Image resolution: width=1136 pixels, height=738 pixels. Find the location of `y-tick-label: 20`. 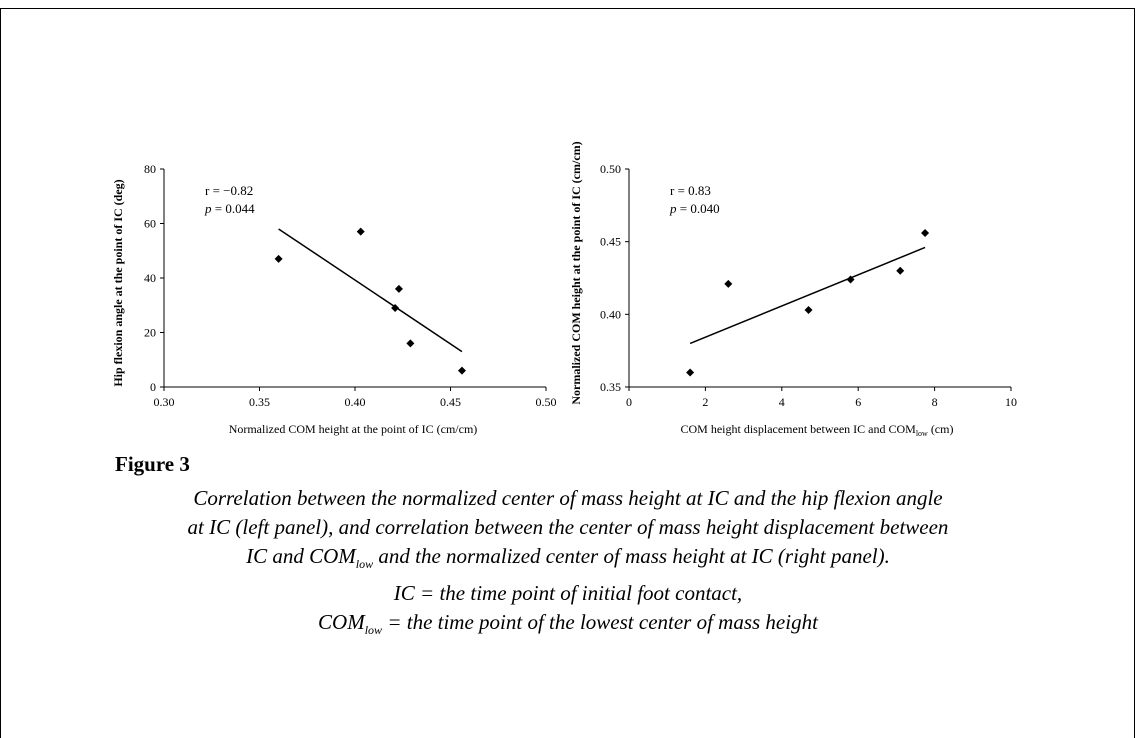

y-tick-label: 20 is located at coordinates (150, 333).